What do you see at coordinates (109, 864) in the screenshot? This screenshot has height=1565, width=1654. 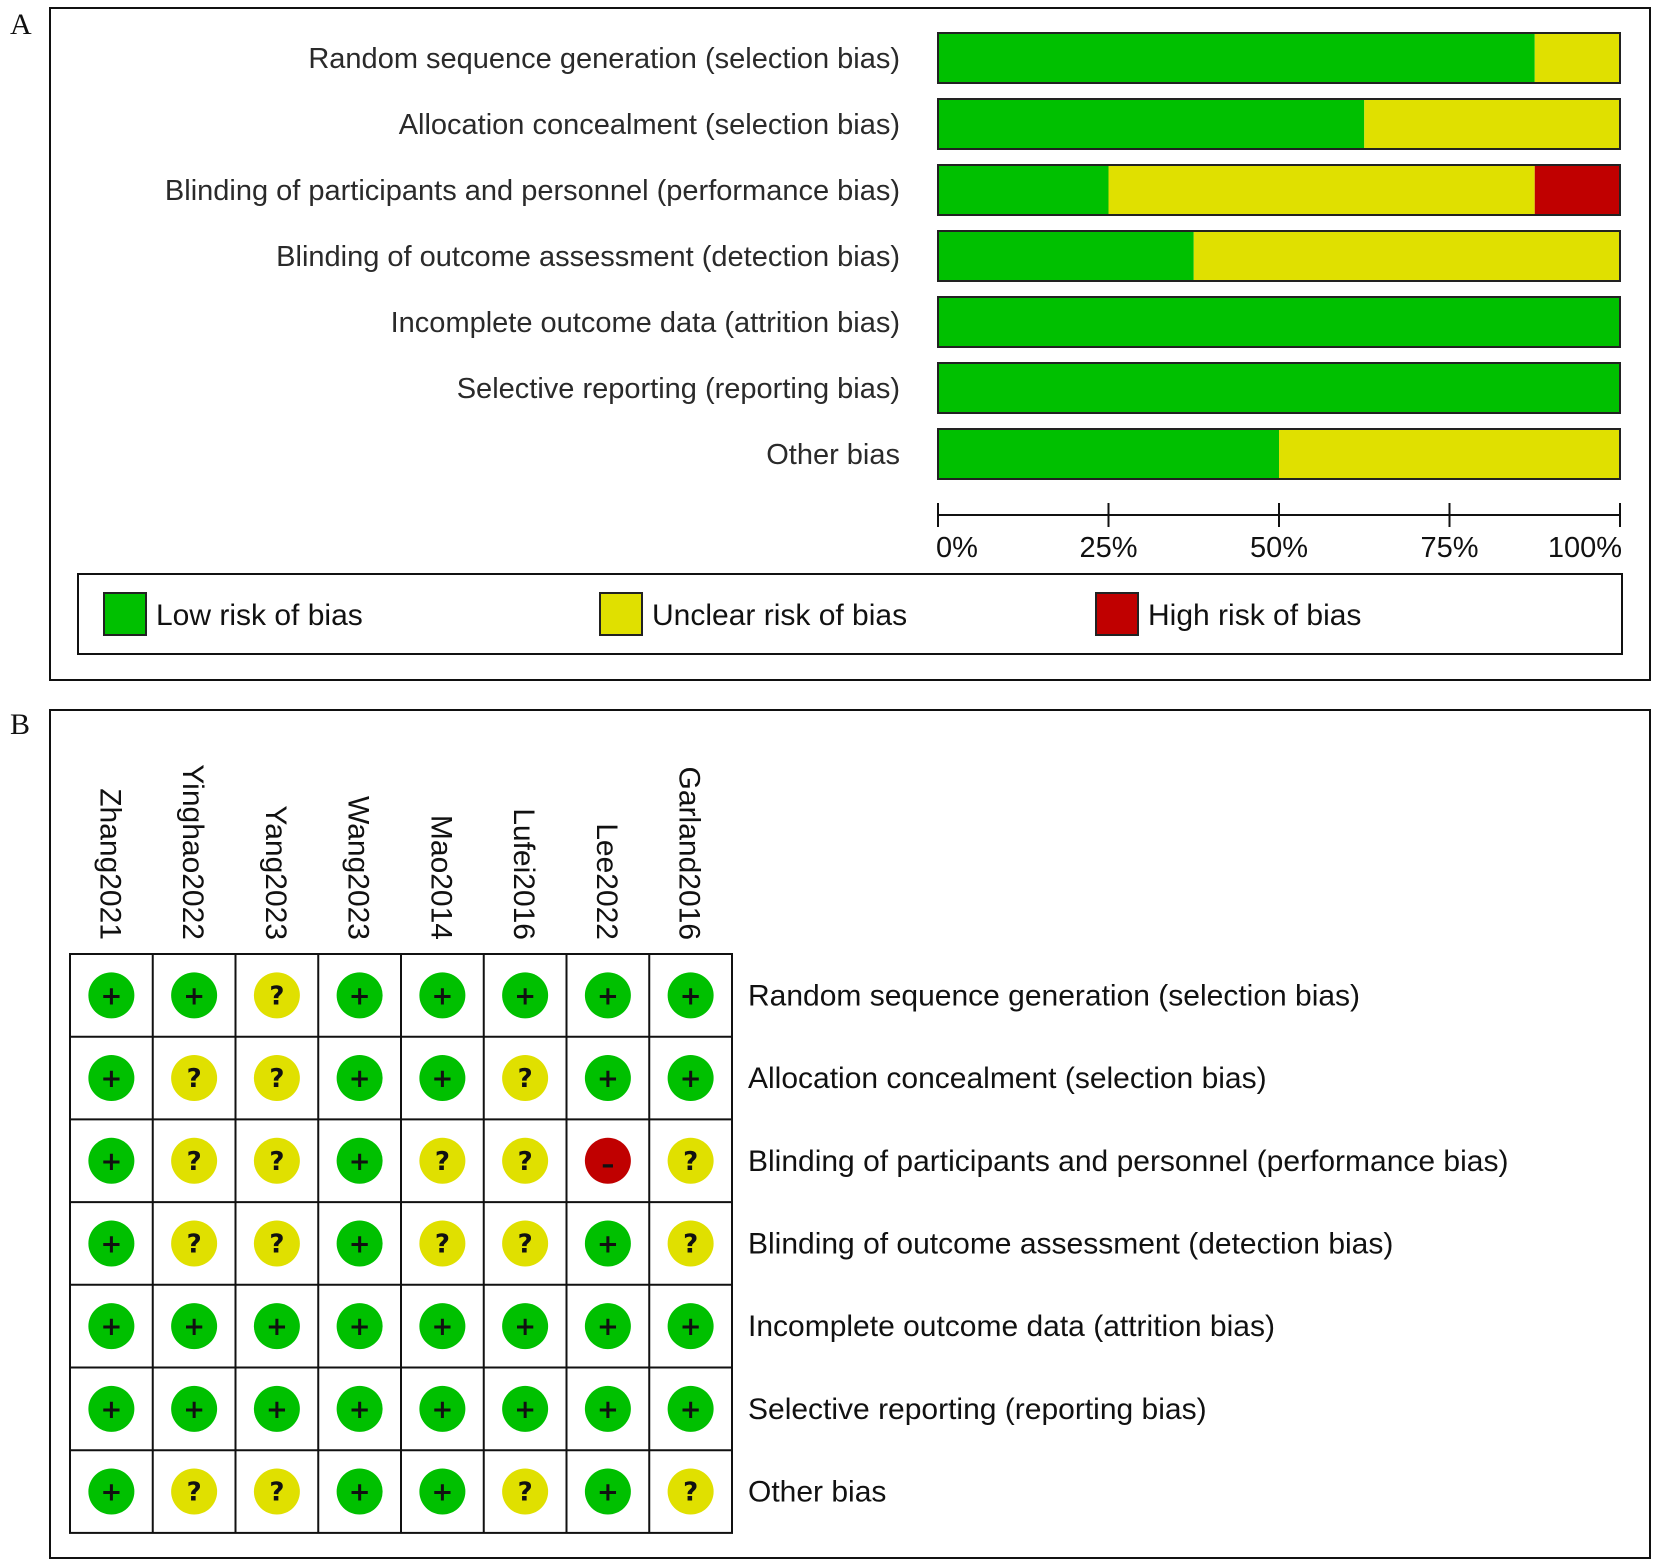 I see `study-label: Zhang2021` at bounding box center [109, 864].